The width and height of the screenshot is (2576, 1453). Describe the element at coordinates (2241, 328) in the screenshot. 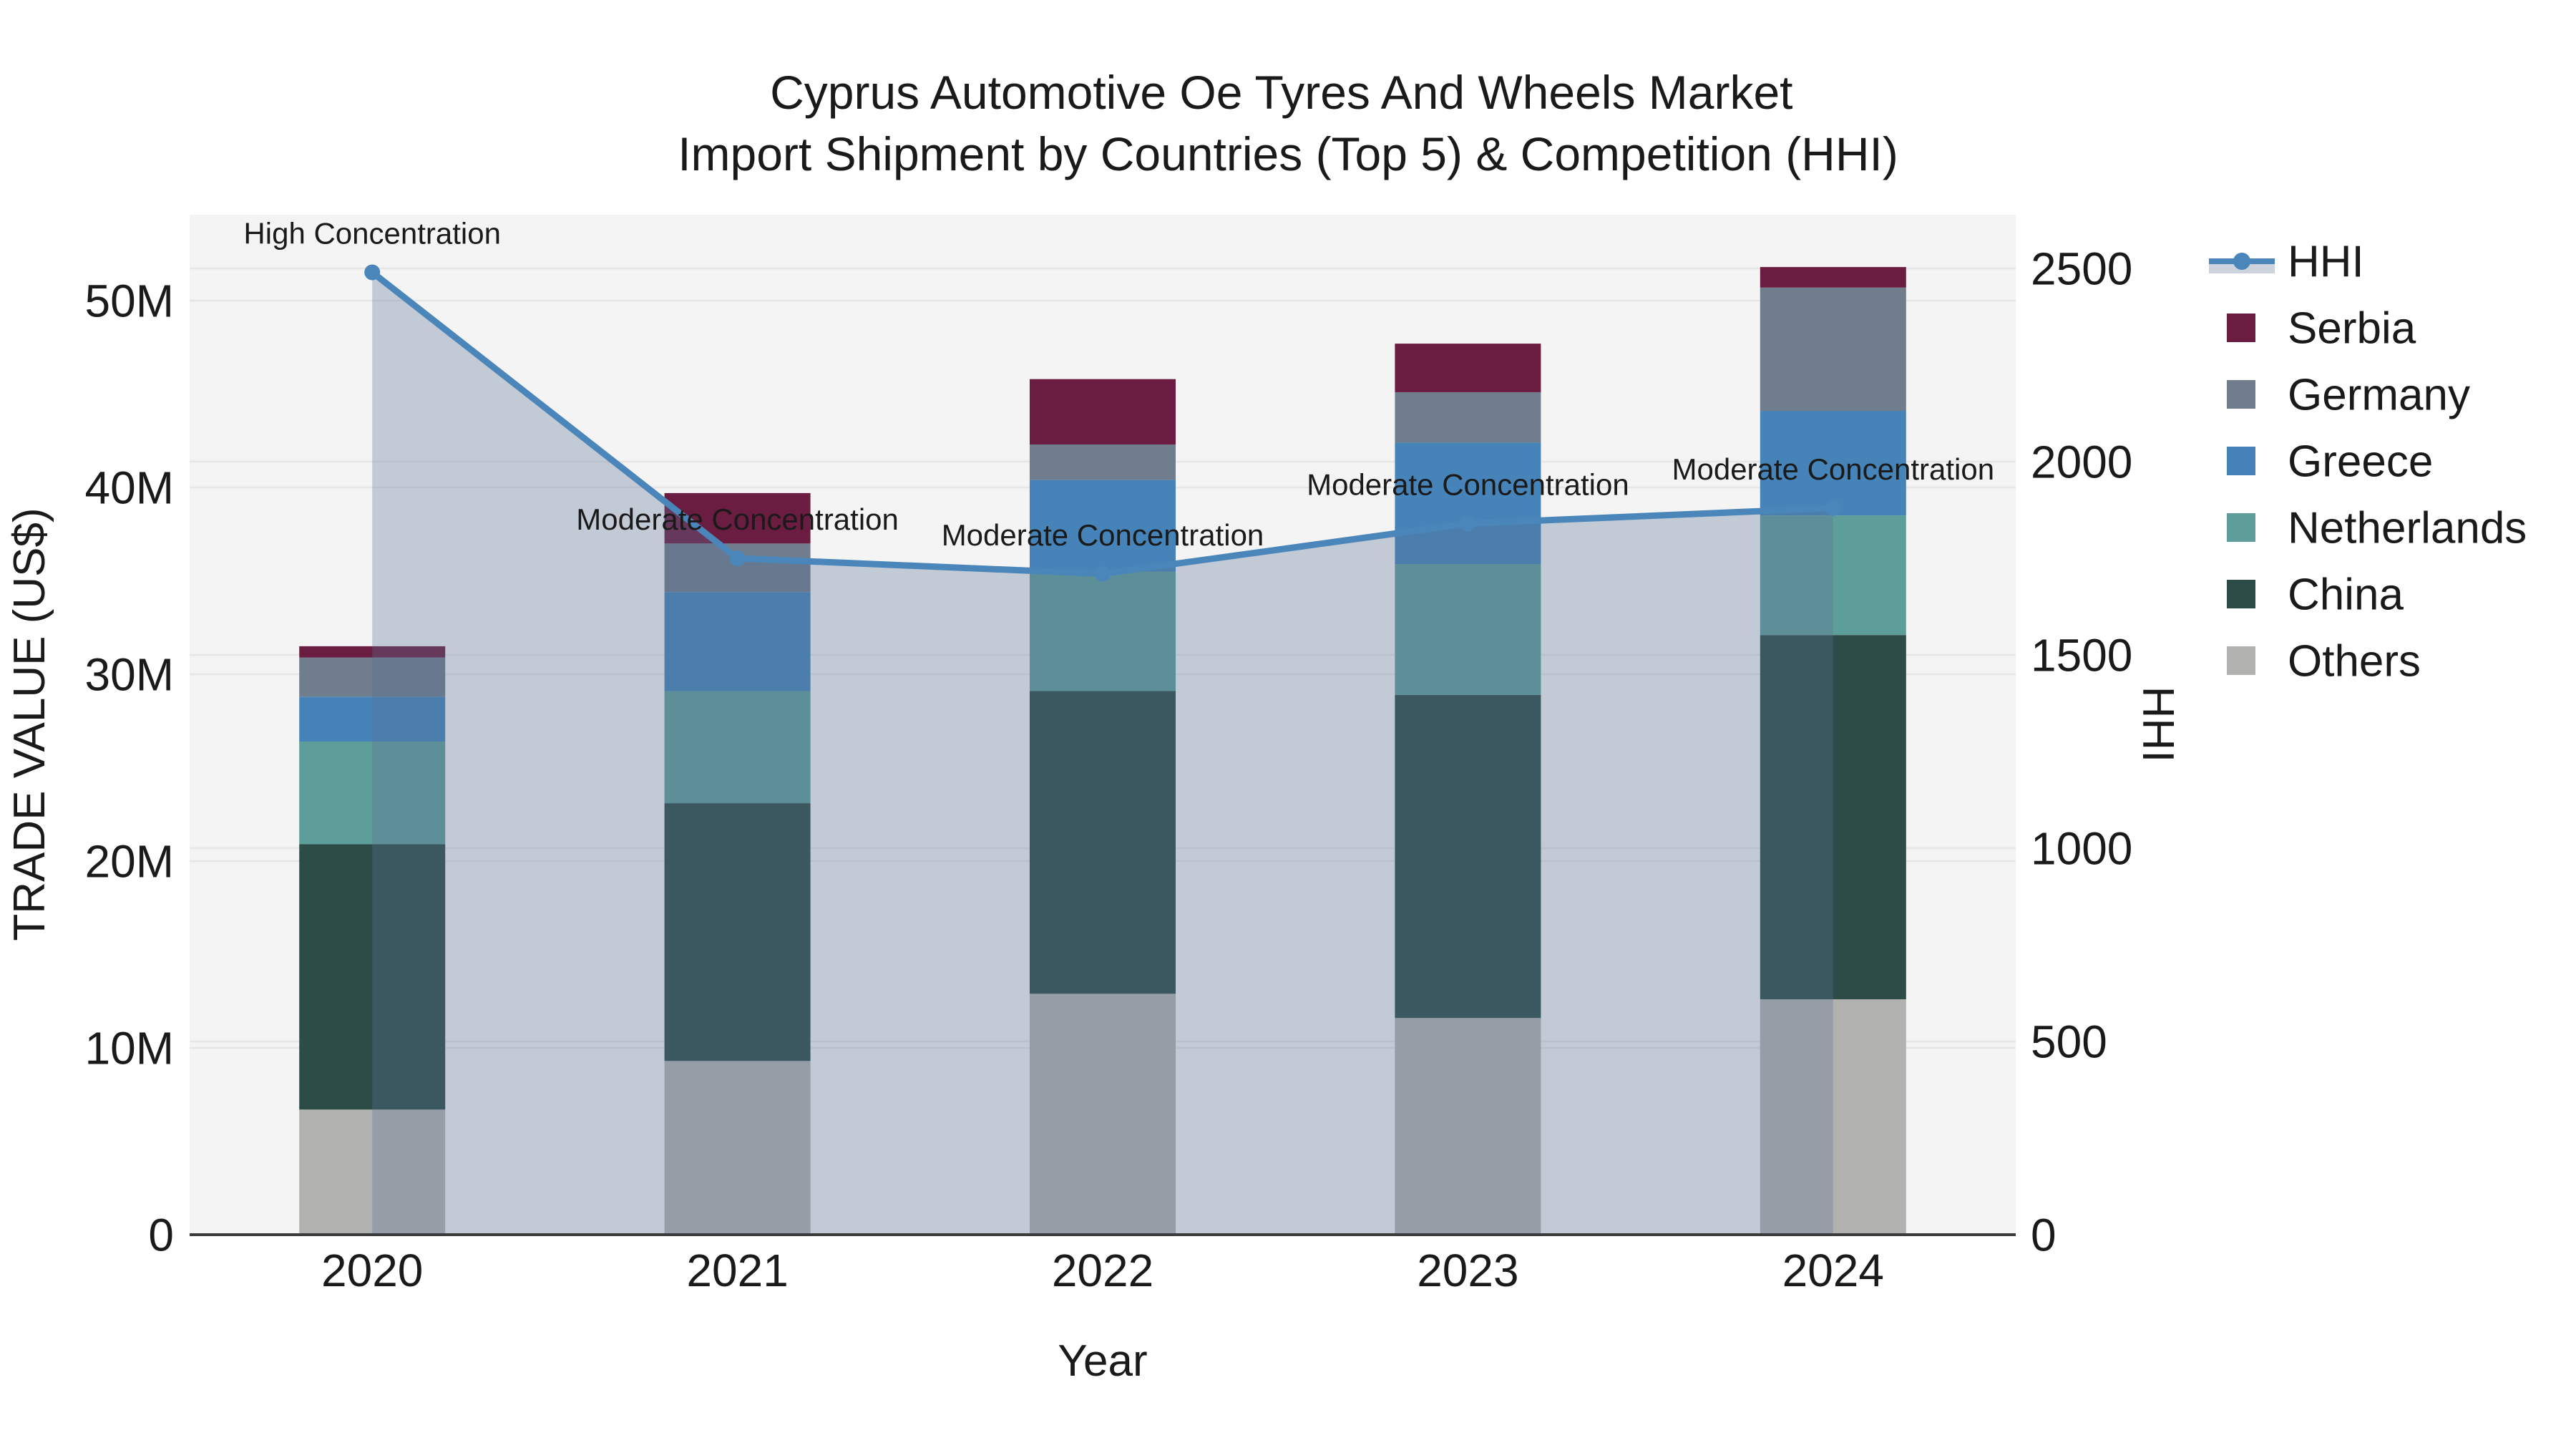

I see `legend-swatch-serbia` at that location.